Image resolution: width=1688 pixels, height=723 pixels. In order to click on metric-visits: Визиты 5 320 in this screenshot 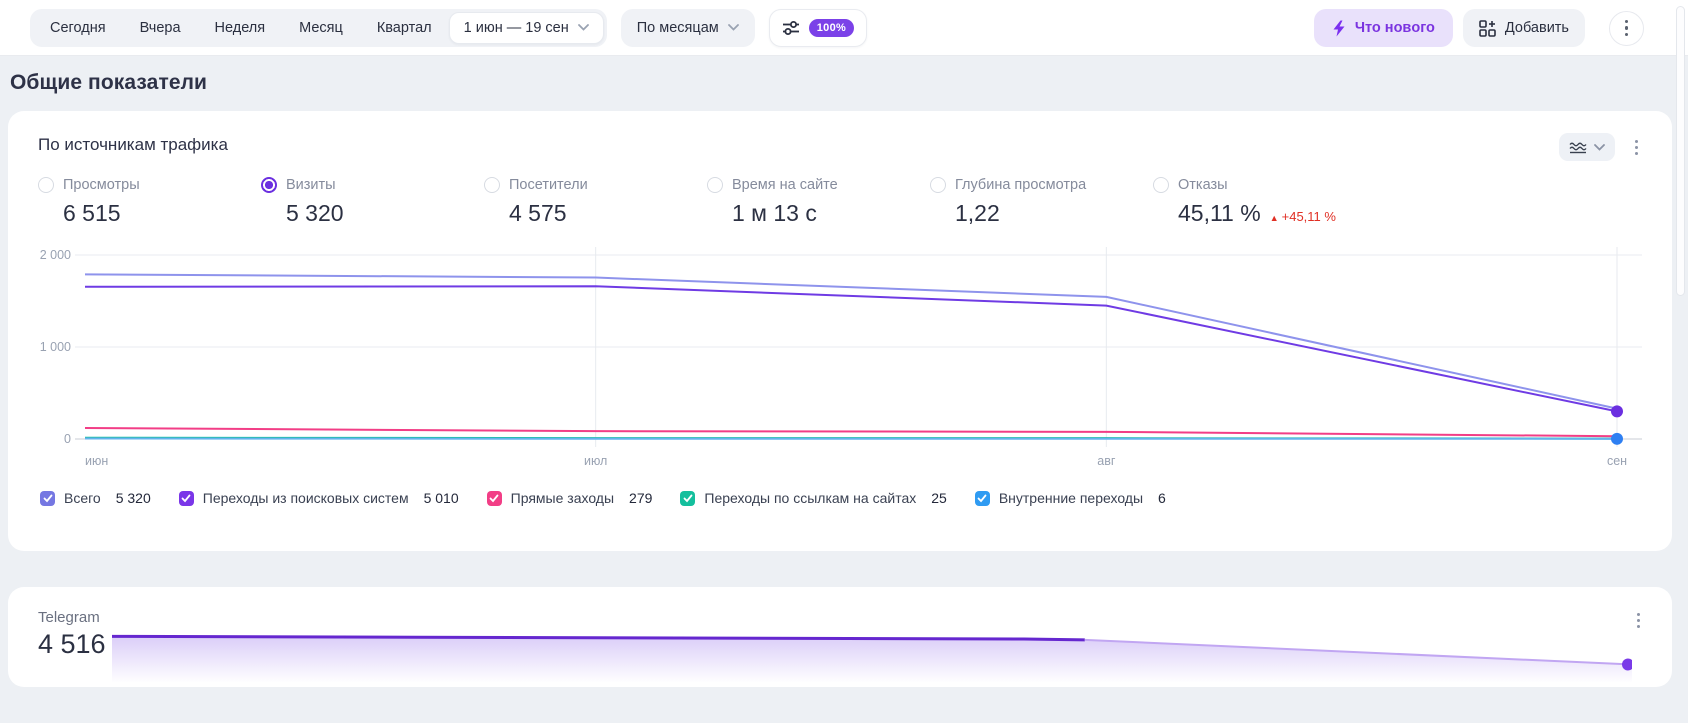, I will do `click(372, 202)`.